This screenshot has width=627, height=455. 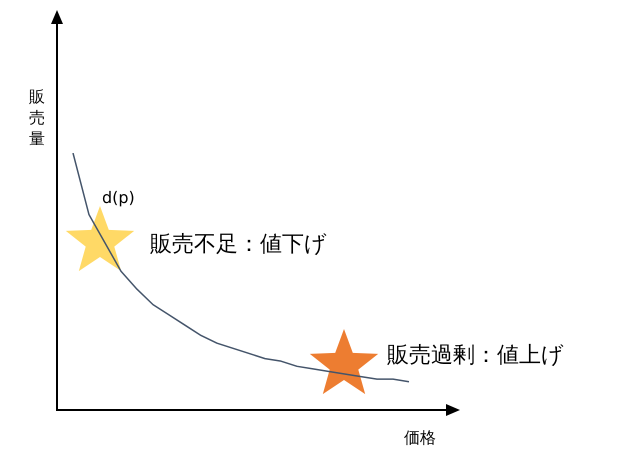 I want to click on x-axis-title: 価格, so click(x=420, y=438).